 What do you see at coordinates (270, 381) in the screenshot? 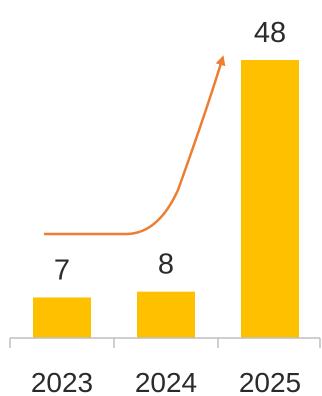
I see `x-tick-label-2025: 2025` at bounding box center [270, 381].